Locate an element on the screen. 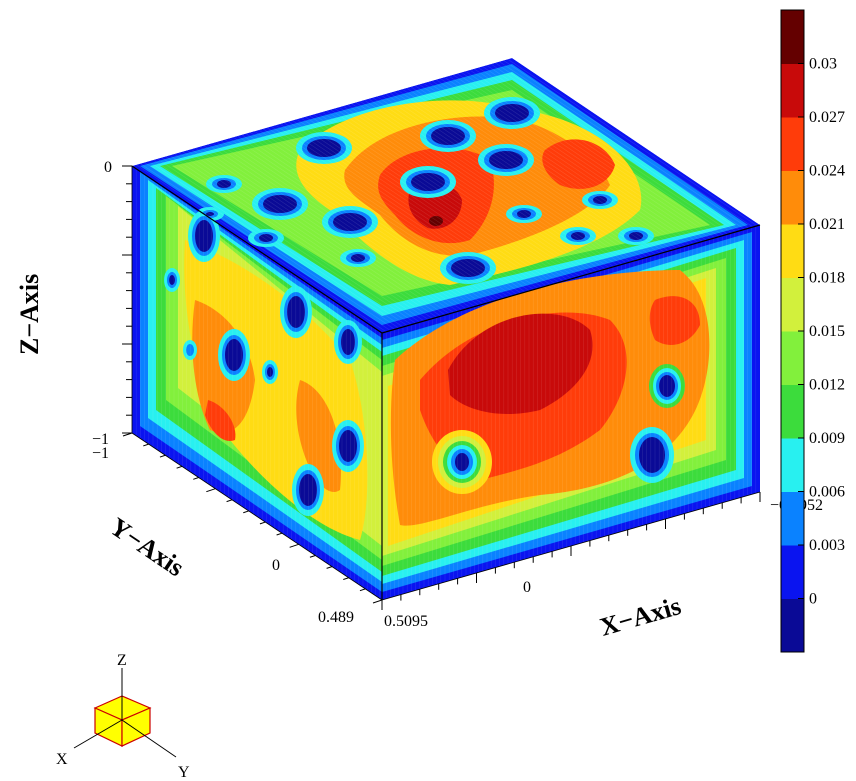 Image resolution: width=856 pixels, height=781 pixels. y-tick-label-0: 0 is located at coordinates (276, 565).